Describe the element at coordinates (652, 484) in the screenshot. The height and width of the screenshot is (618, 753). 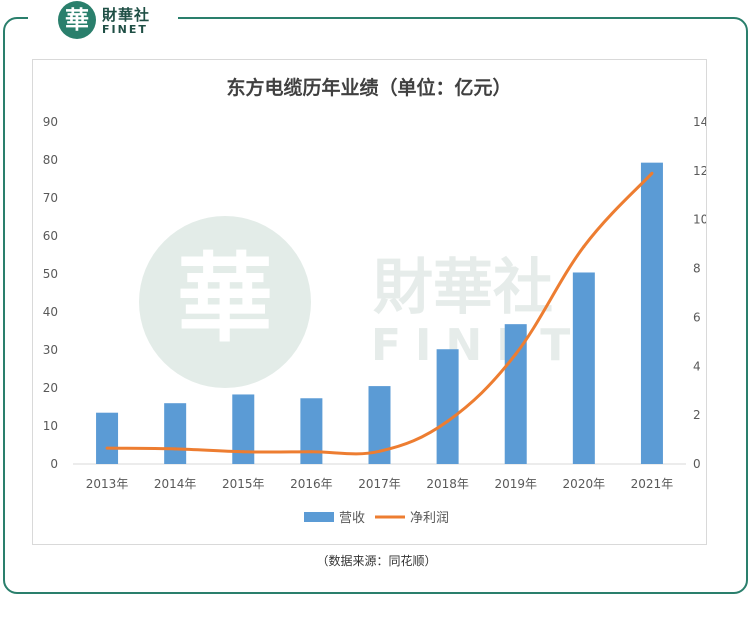
I see `x-tick-label: 2021年` at that location.